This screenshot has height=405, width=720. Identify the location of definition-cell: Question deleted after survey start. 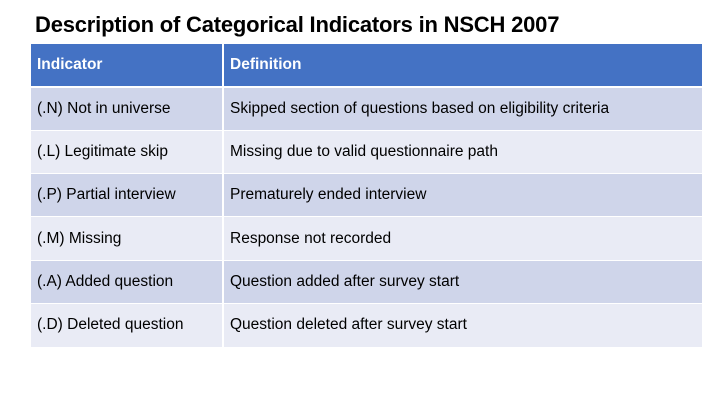
(462, 324).